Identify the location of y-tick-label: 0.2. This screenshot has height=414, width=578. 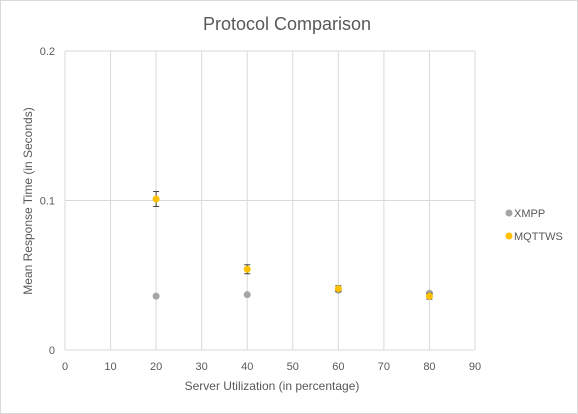
(47, 52).